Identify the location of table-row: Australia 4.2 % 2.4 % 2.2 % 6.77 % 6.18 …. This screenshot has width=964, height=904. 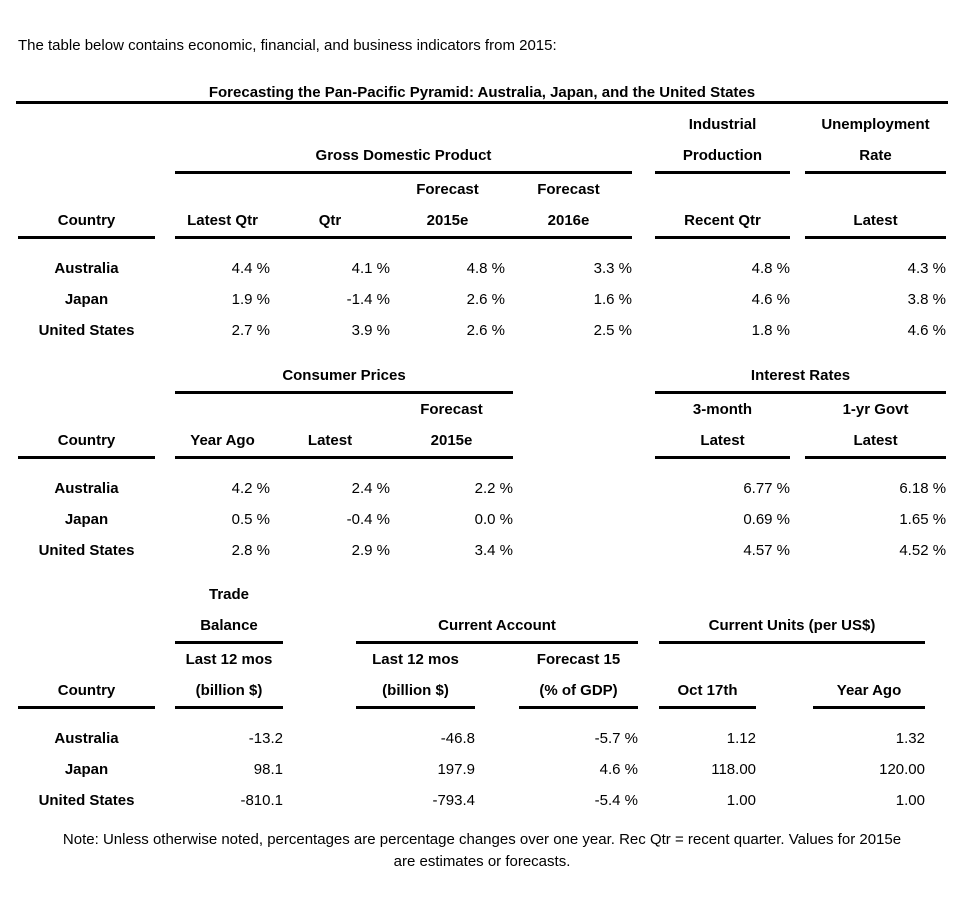
(482, 481).